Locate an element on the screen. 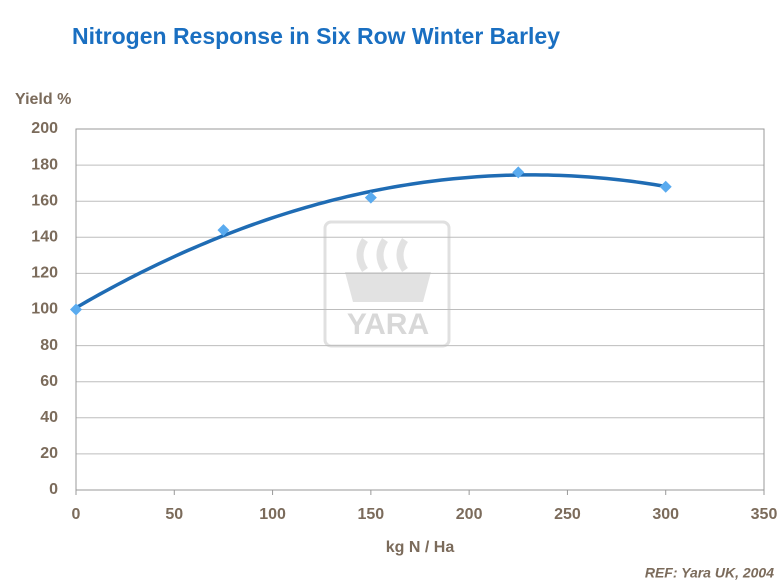 The width and height of the screenshot is (781, 582). y-tick-label: 20 is located at coordinates (49, 453).